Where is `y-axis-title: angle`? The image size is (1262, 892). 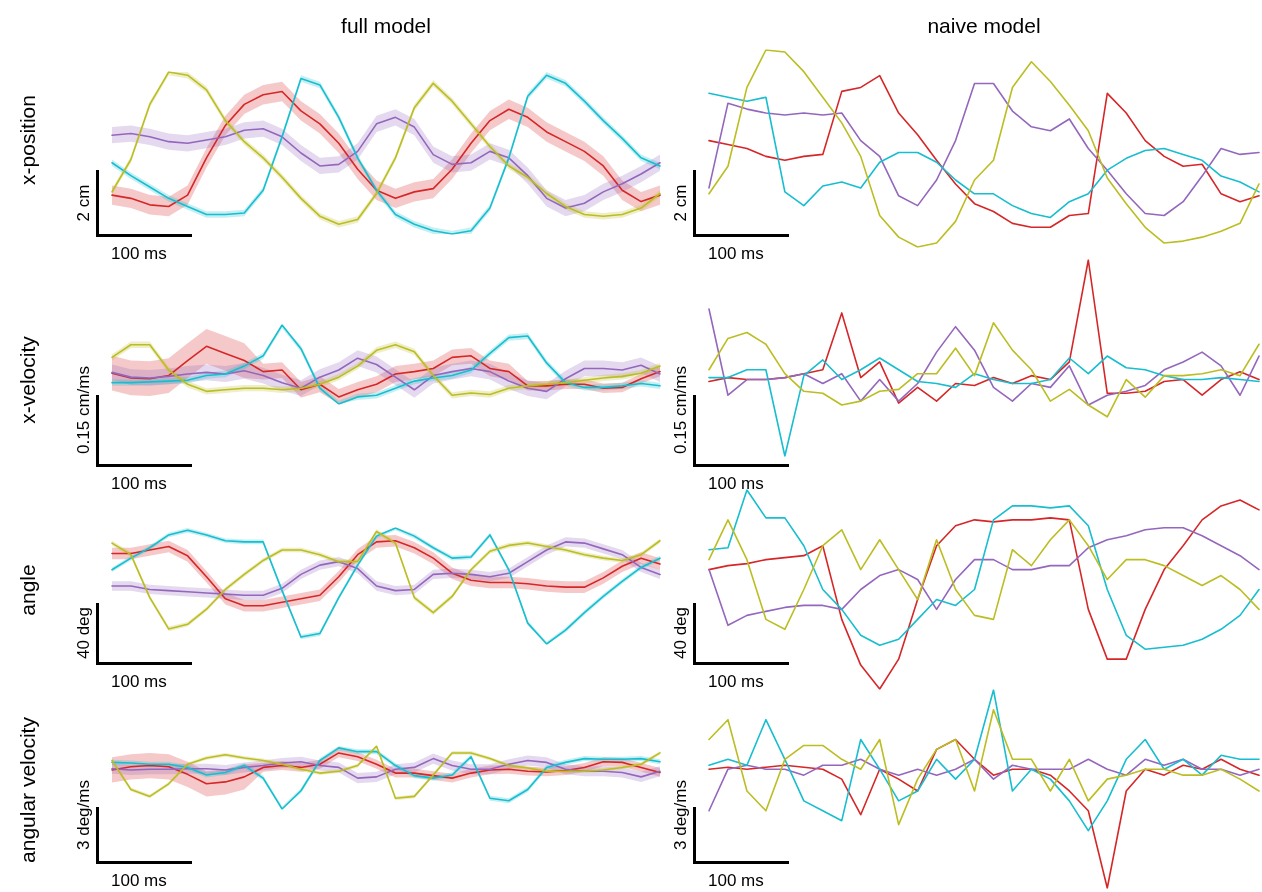
y-axis-title: angle is located at coordinates (27, 590).